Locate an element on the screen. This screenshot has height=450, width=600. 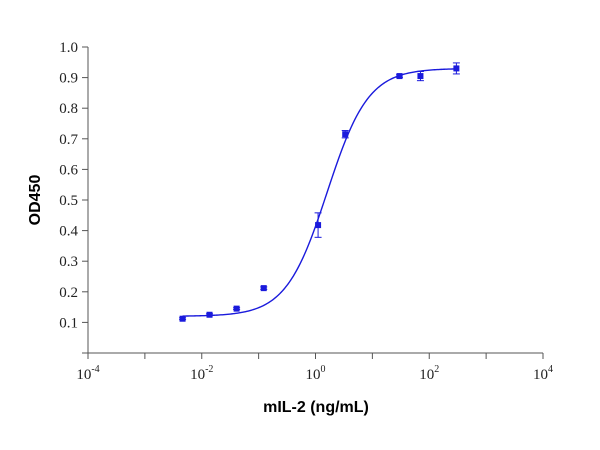
x-tick-label: 10⁰ is located at coordinates (316, 373).